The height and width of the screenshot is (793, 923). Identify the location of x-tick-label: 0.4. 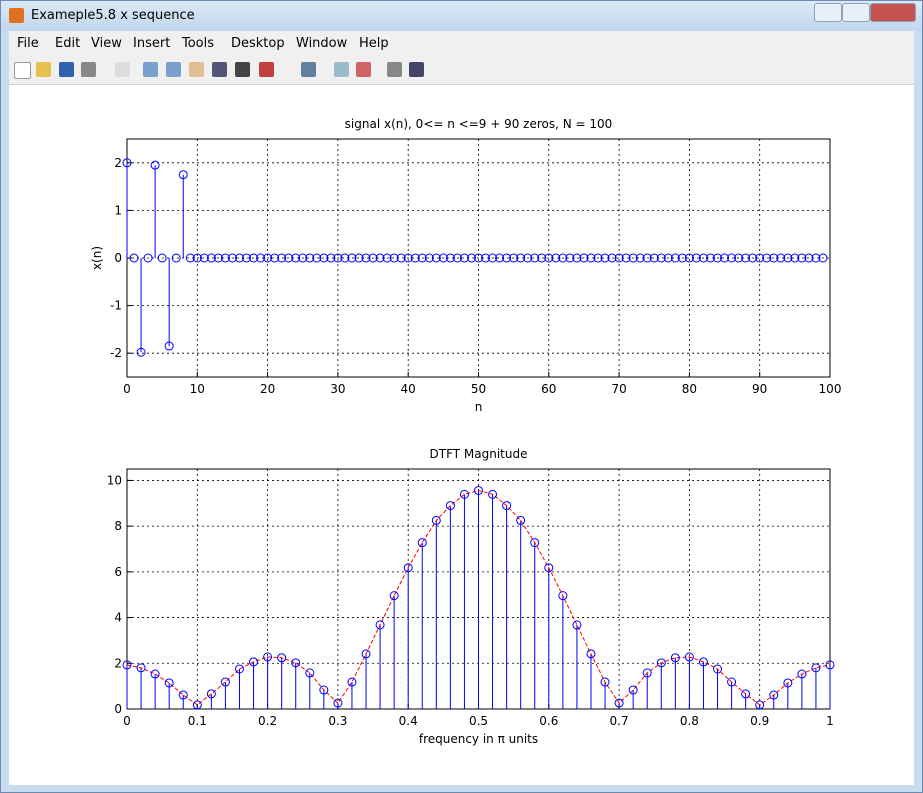
(408, 721).